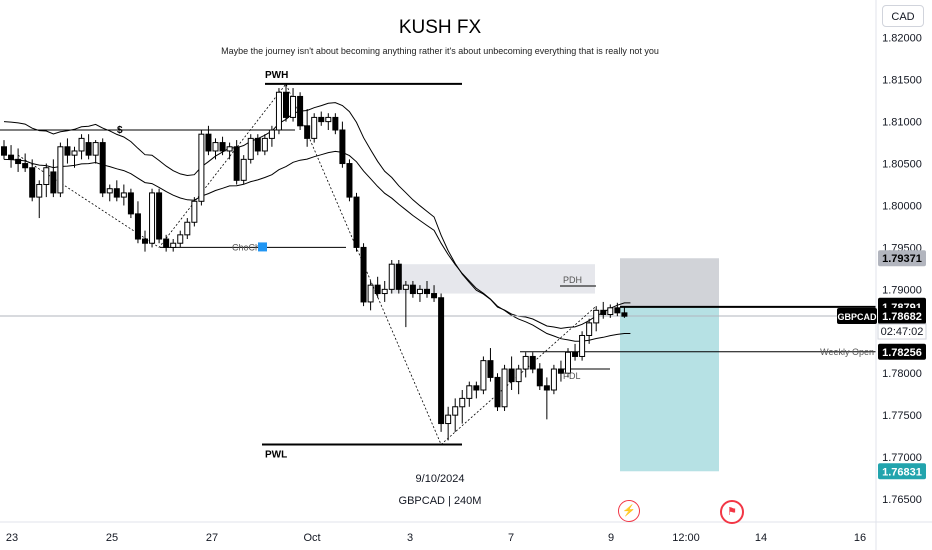 This screenshot has height=550, width=932. I want to click on bullish-candle-body, so click(229, 149).